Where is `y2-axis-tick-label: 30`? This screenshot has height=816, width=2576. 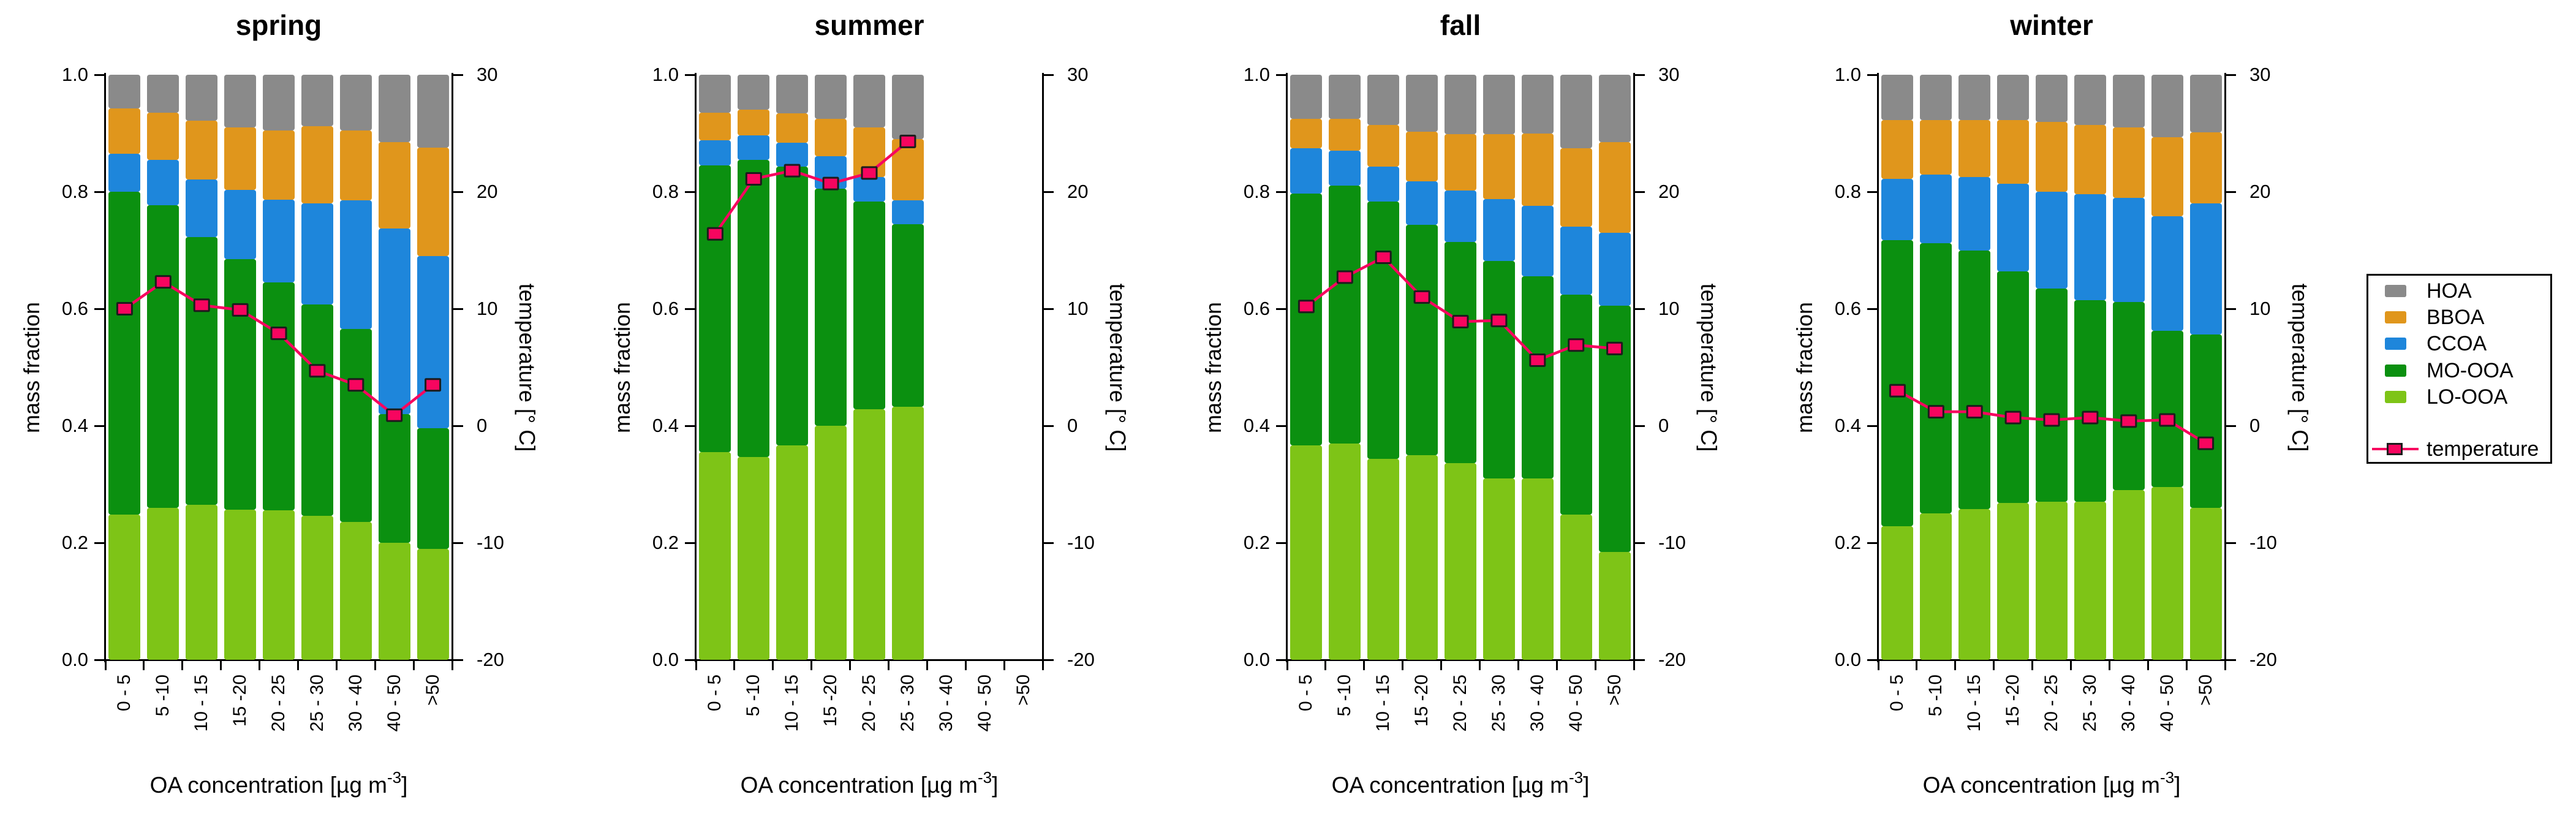
y2-axis-tick-label: 30 is located at coordinates (1669, 74).